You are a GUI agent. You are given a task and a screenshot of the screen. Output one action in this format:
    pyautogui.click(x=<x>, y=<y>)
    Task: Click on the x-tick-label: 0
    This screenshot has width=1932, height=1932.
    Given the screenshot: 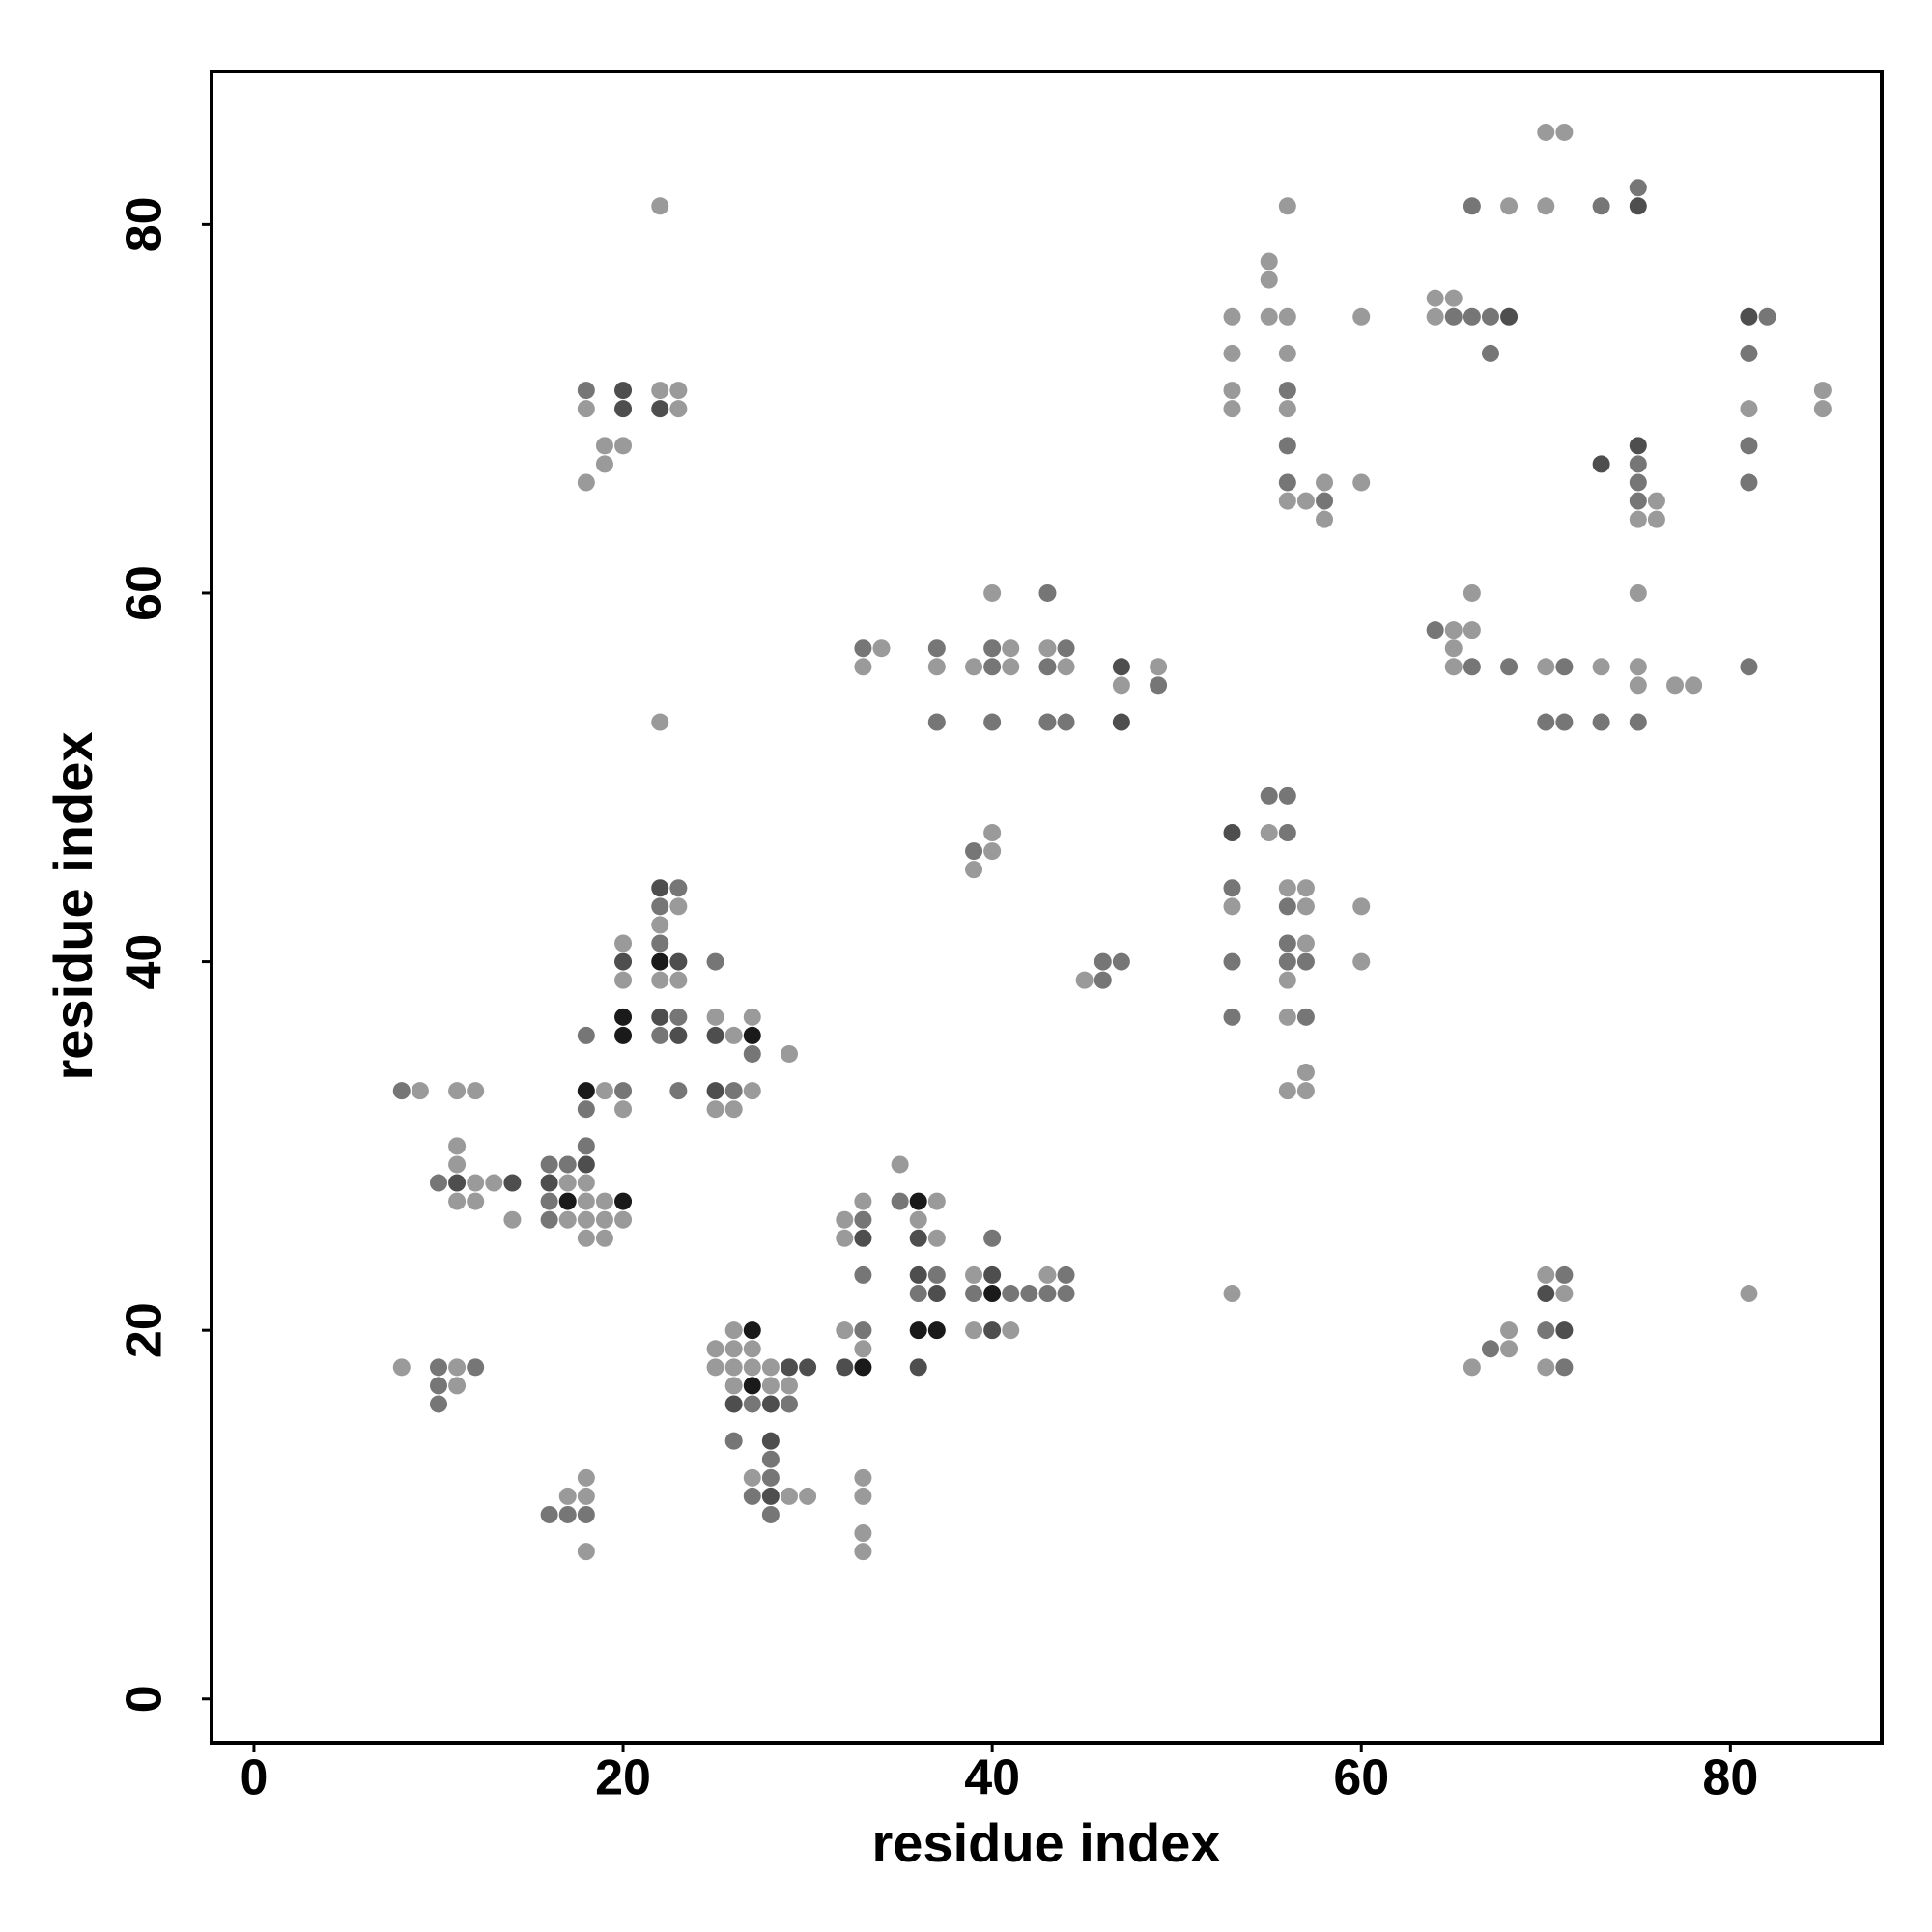 What is the action you would take?
    pyautogui.click(x=254, y=1778)
    